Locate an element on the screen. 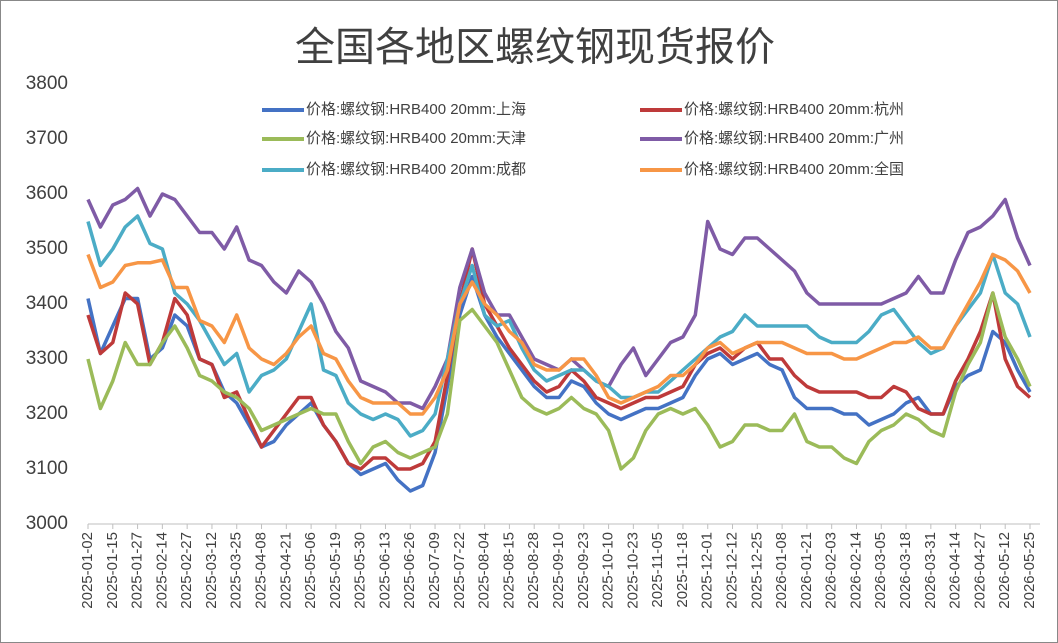  x-tick-label: 2025-03-12 is located at coordinates (211, 570).